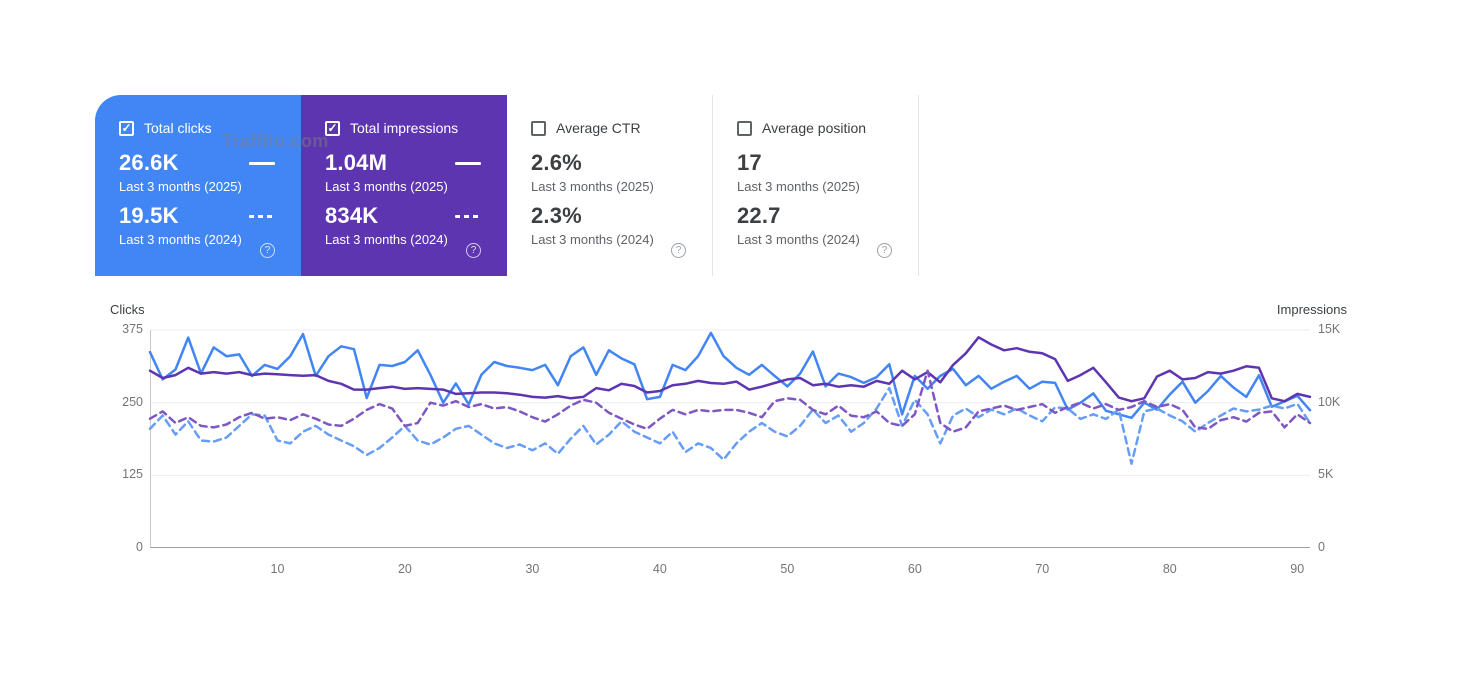 Image resolution: width=1457 pixels, height=700 pixels. What do you see at coordinates (132, 401) in the screenshot?
I see `left-tick-label: 250` at bounding box center [132, 401].